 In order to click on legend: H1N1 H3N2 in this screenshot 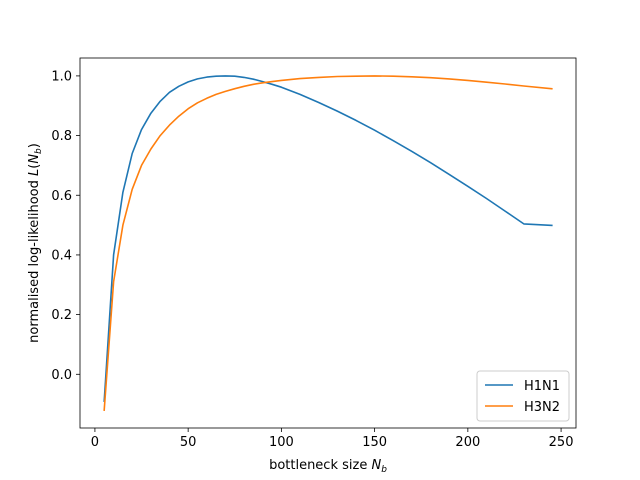, I will do `click(523, 396)`.